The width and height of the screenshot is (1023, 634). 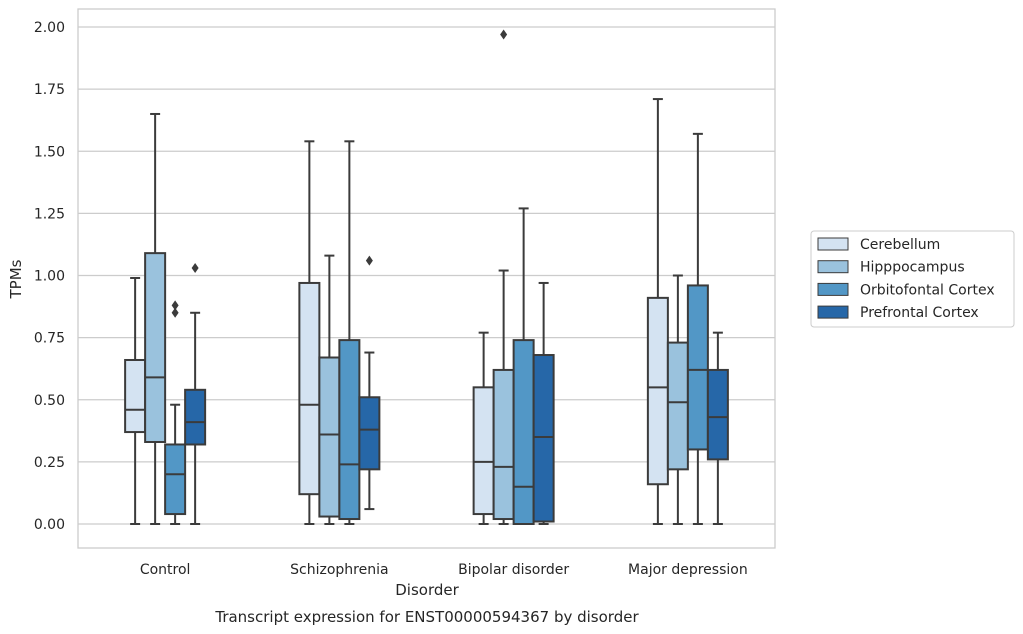 I want to click on y-tick-label: 2.00, so click(x=49, y=28).